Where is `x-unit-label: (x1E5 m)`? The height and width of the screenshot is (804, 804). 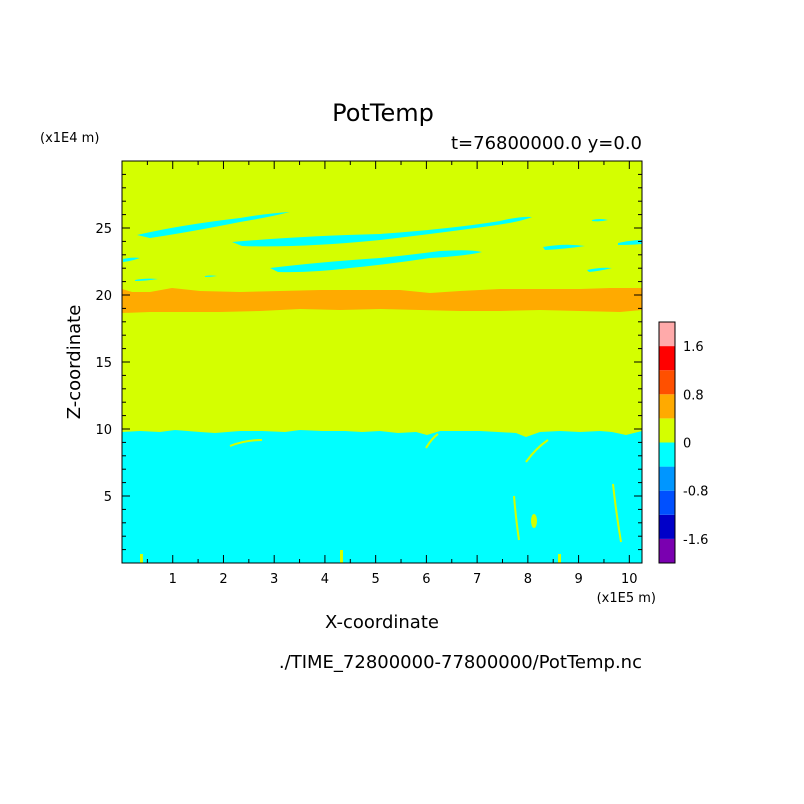
x-unit-label: (x1E5 m) is located at coordinates (626, 598).